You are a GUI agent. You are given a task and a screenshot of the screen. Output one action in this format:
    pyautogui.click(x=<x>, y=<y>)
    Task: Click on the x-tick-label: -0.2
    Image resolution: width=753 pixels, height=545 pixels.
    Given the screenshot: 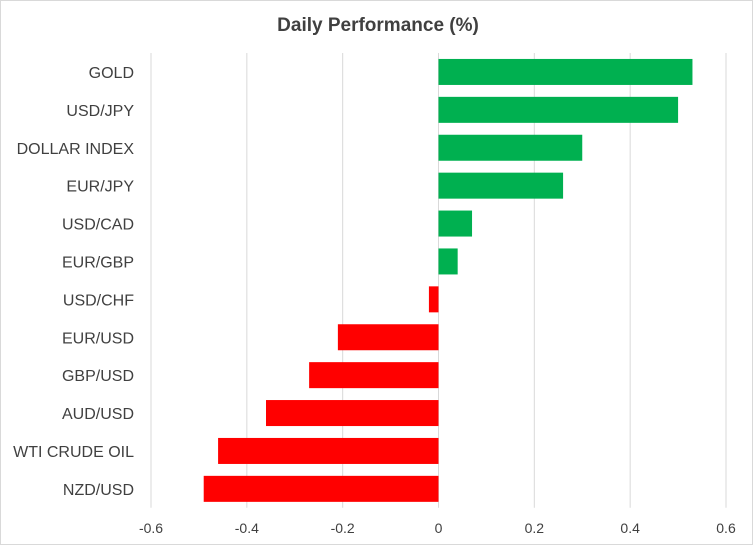 What is the action you would take?
    pyautogui.click(x=343, y=528)
    